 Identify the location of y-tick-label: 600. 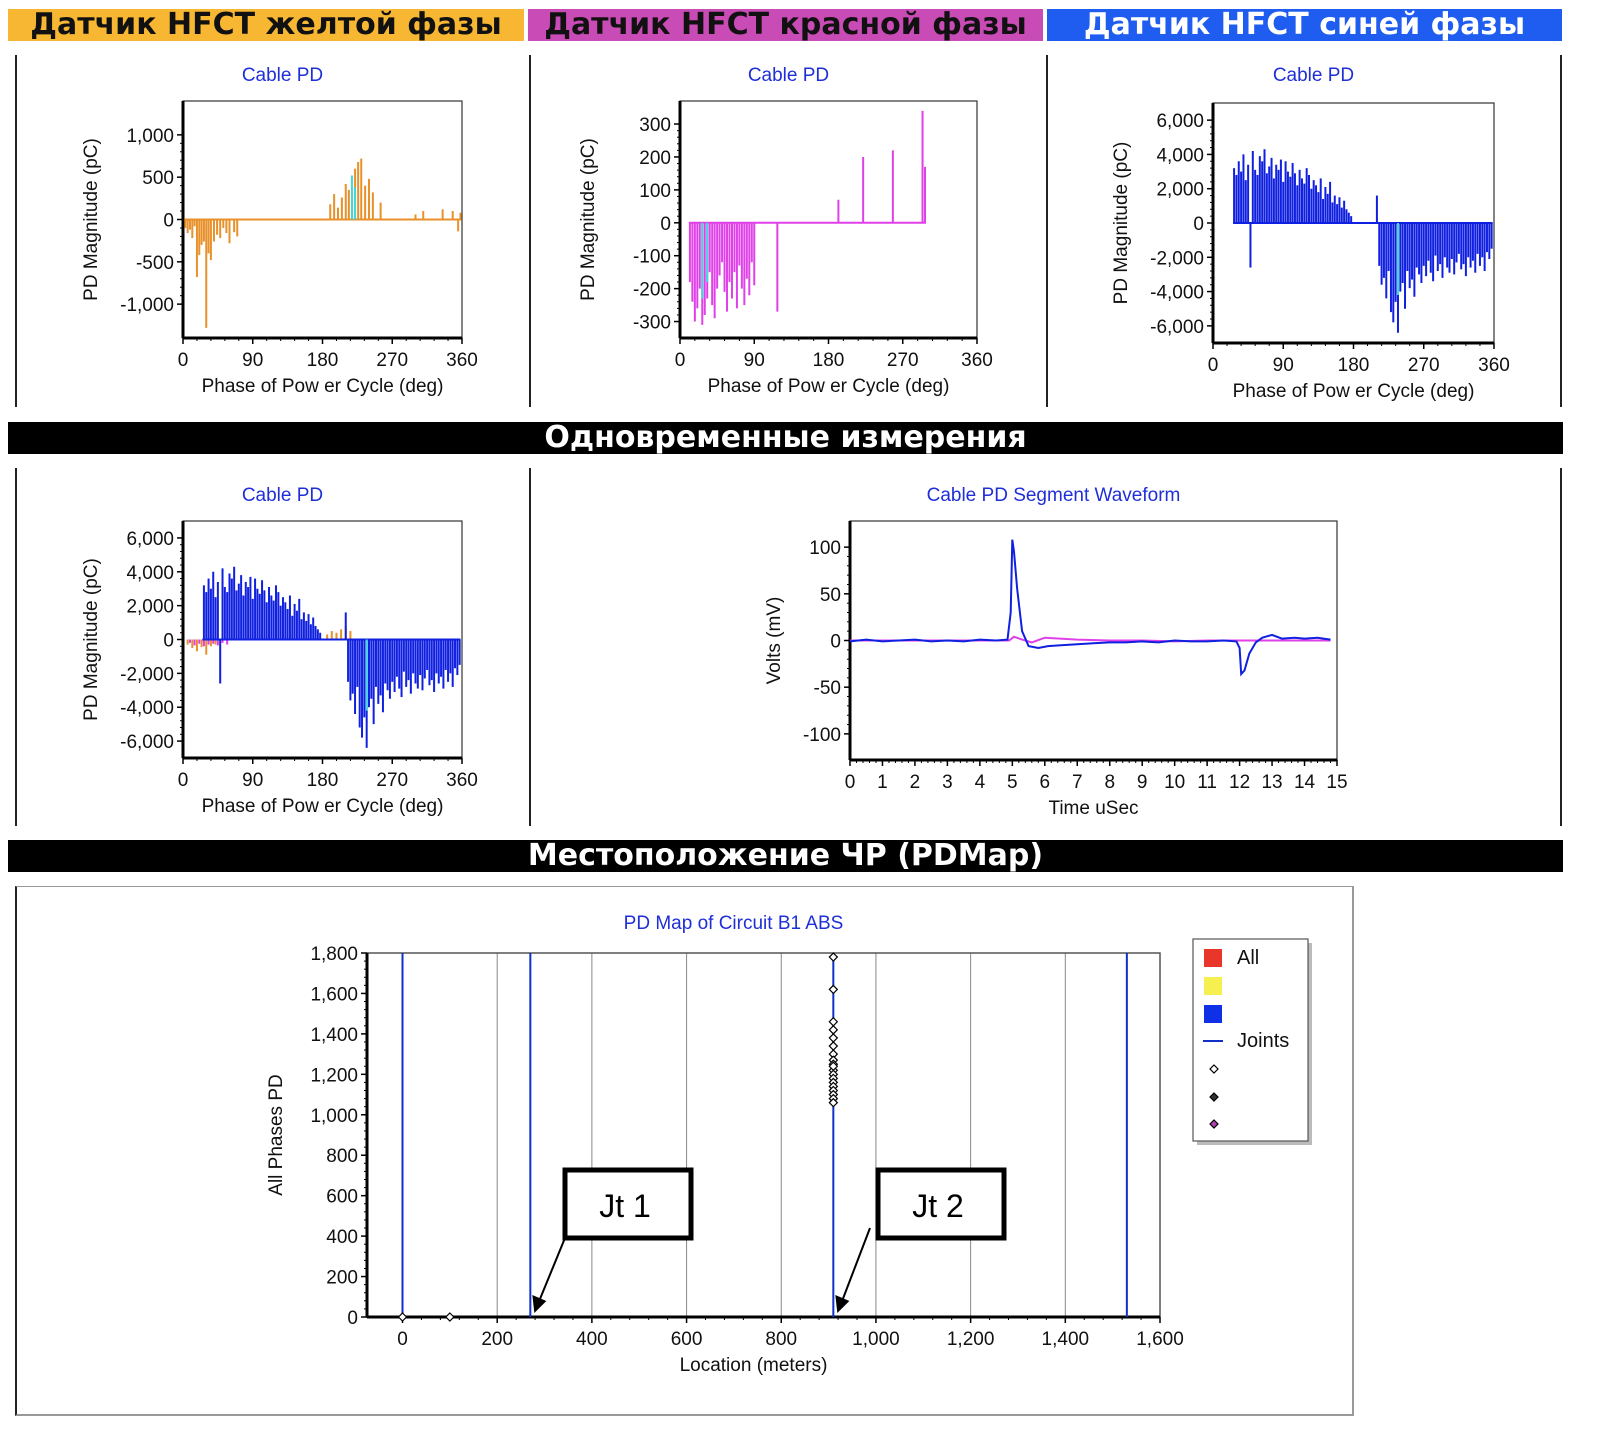
(342, 1197).